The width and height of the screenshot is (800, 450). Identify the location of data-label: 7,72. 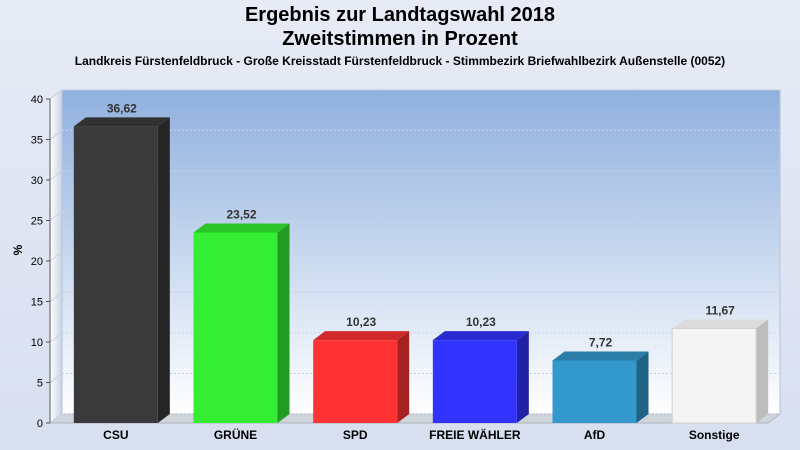
(601, 342).